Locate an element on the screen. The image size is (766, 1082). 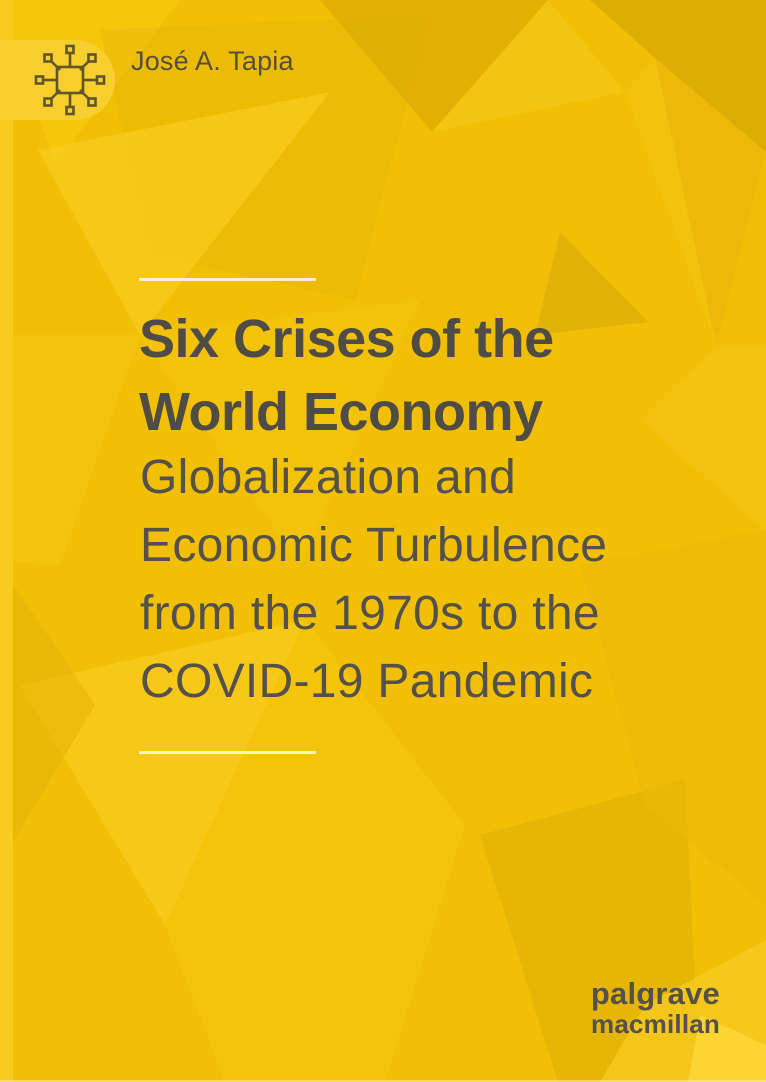
publisher-wordmark: palgrave macmillan is located at coordinates (655, 1007).